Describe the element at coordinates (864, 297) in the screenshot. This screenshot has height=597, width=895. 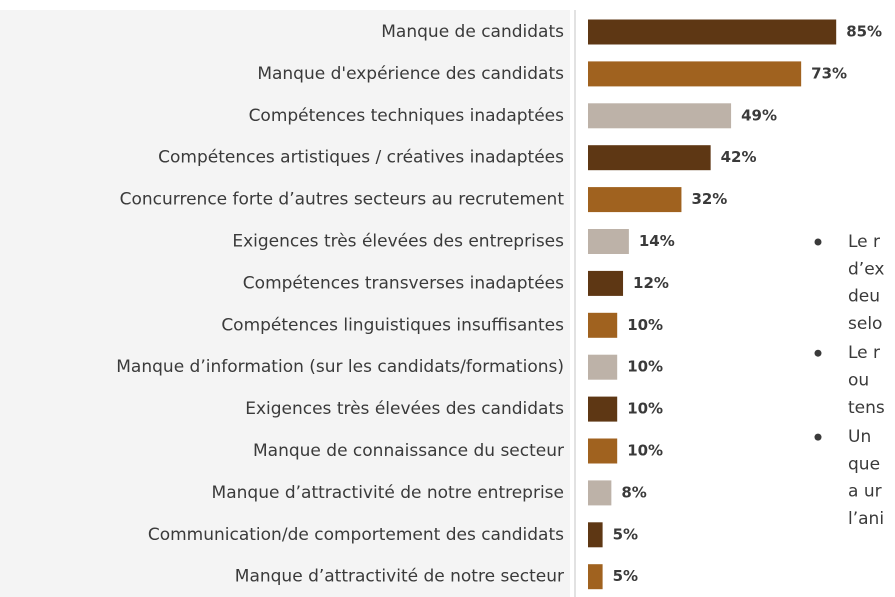
I see `note-text: deu` at that location.